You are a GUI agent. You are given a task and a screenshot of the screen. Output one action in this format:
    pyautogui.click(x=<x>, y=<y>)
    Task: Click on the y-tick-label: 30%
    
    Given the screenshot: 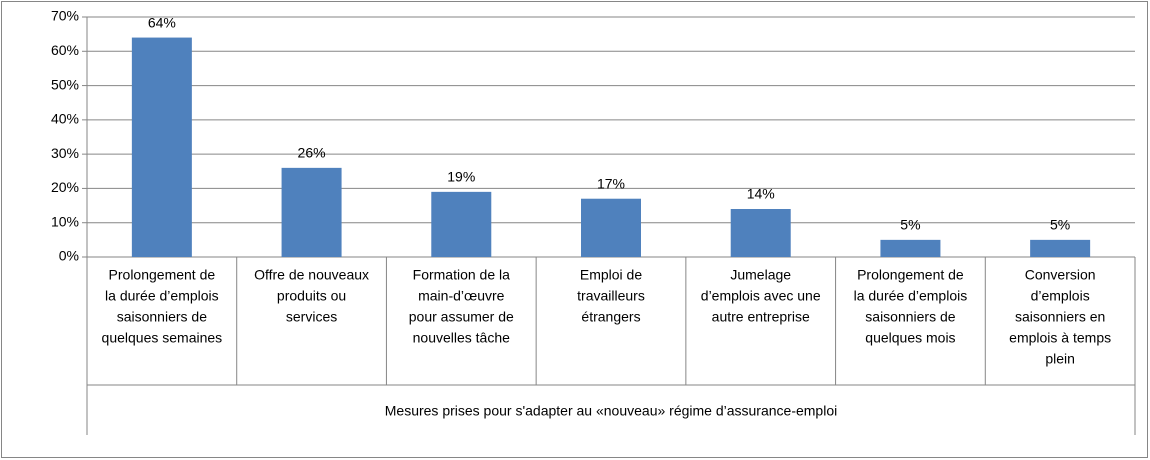 What is the action you would take?
    pyautogui.click(x=65, y=153)
    